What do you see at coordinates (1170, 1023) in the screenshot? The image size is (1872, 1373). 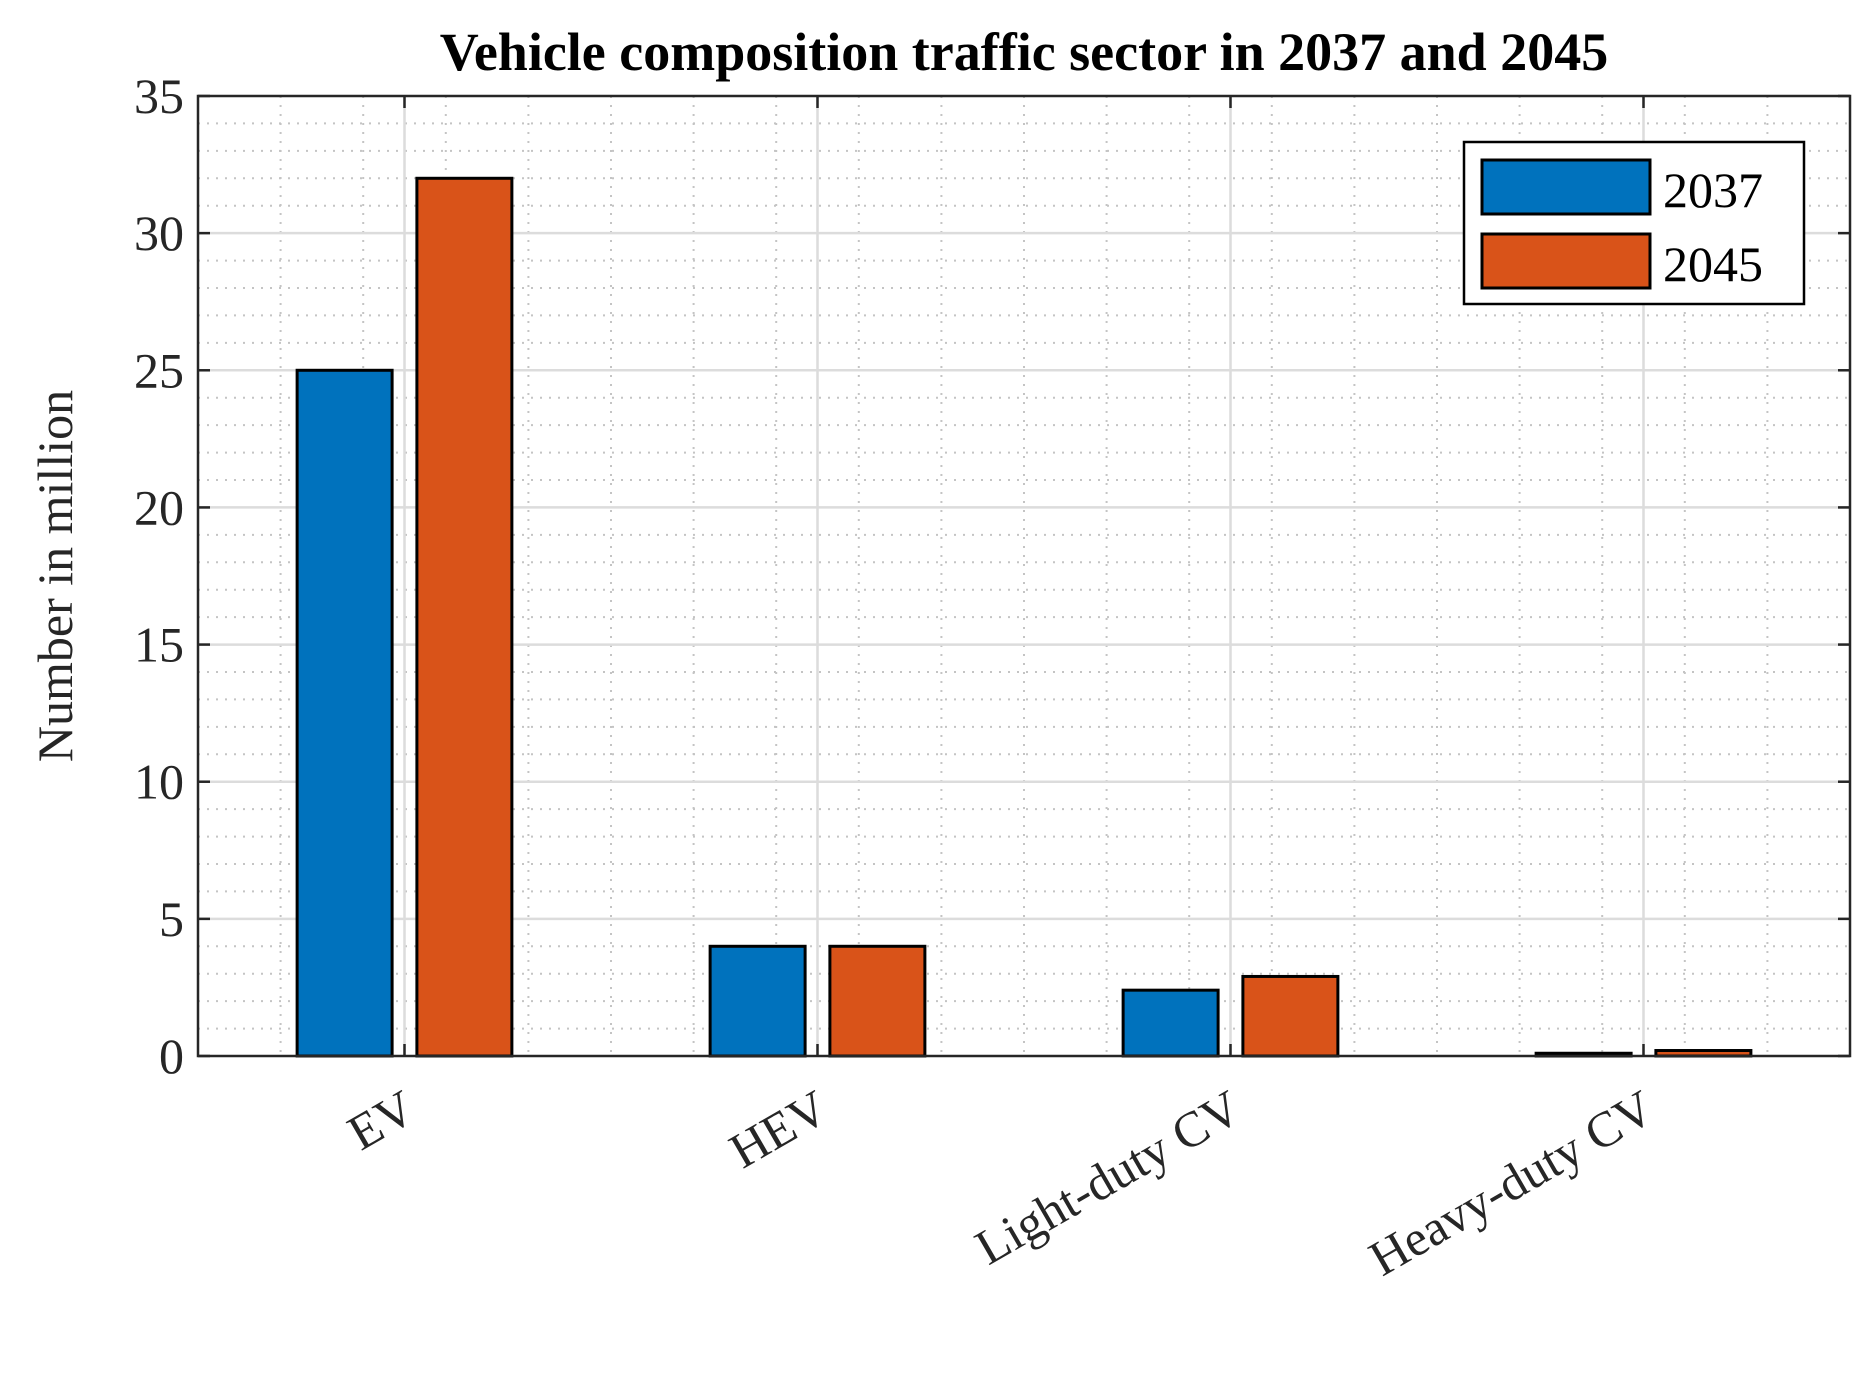 I see `bar-2037-light-duty-cv` at bounding box center [1170, 1023].